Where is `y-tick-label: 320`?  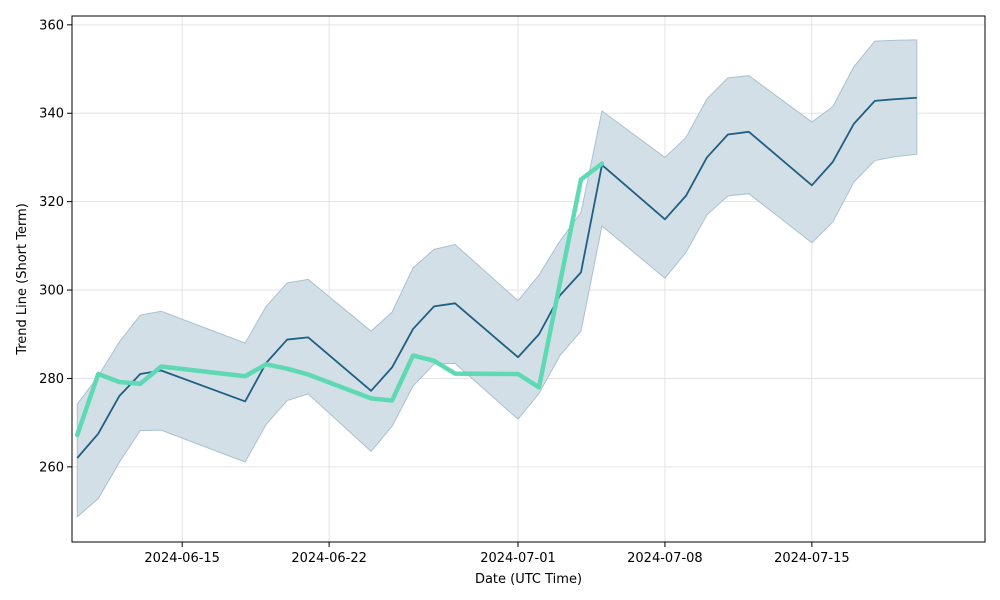 y-tick-label: 320 is located at coordinates (51, 202).